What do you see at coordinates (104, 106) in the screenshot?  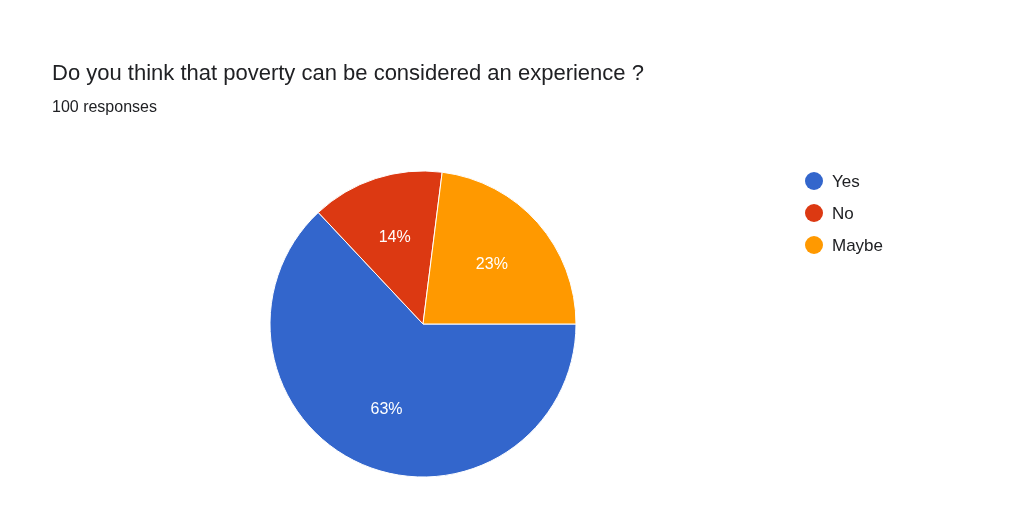 I see `text: 100 responses` at bounding box center [104, 106].